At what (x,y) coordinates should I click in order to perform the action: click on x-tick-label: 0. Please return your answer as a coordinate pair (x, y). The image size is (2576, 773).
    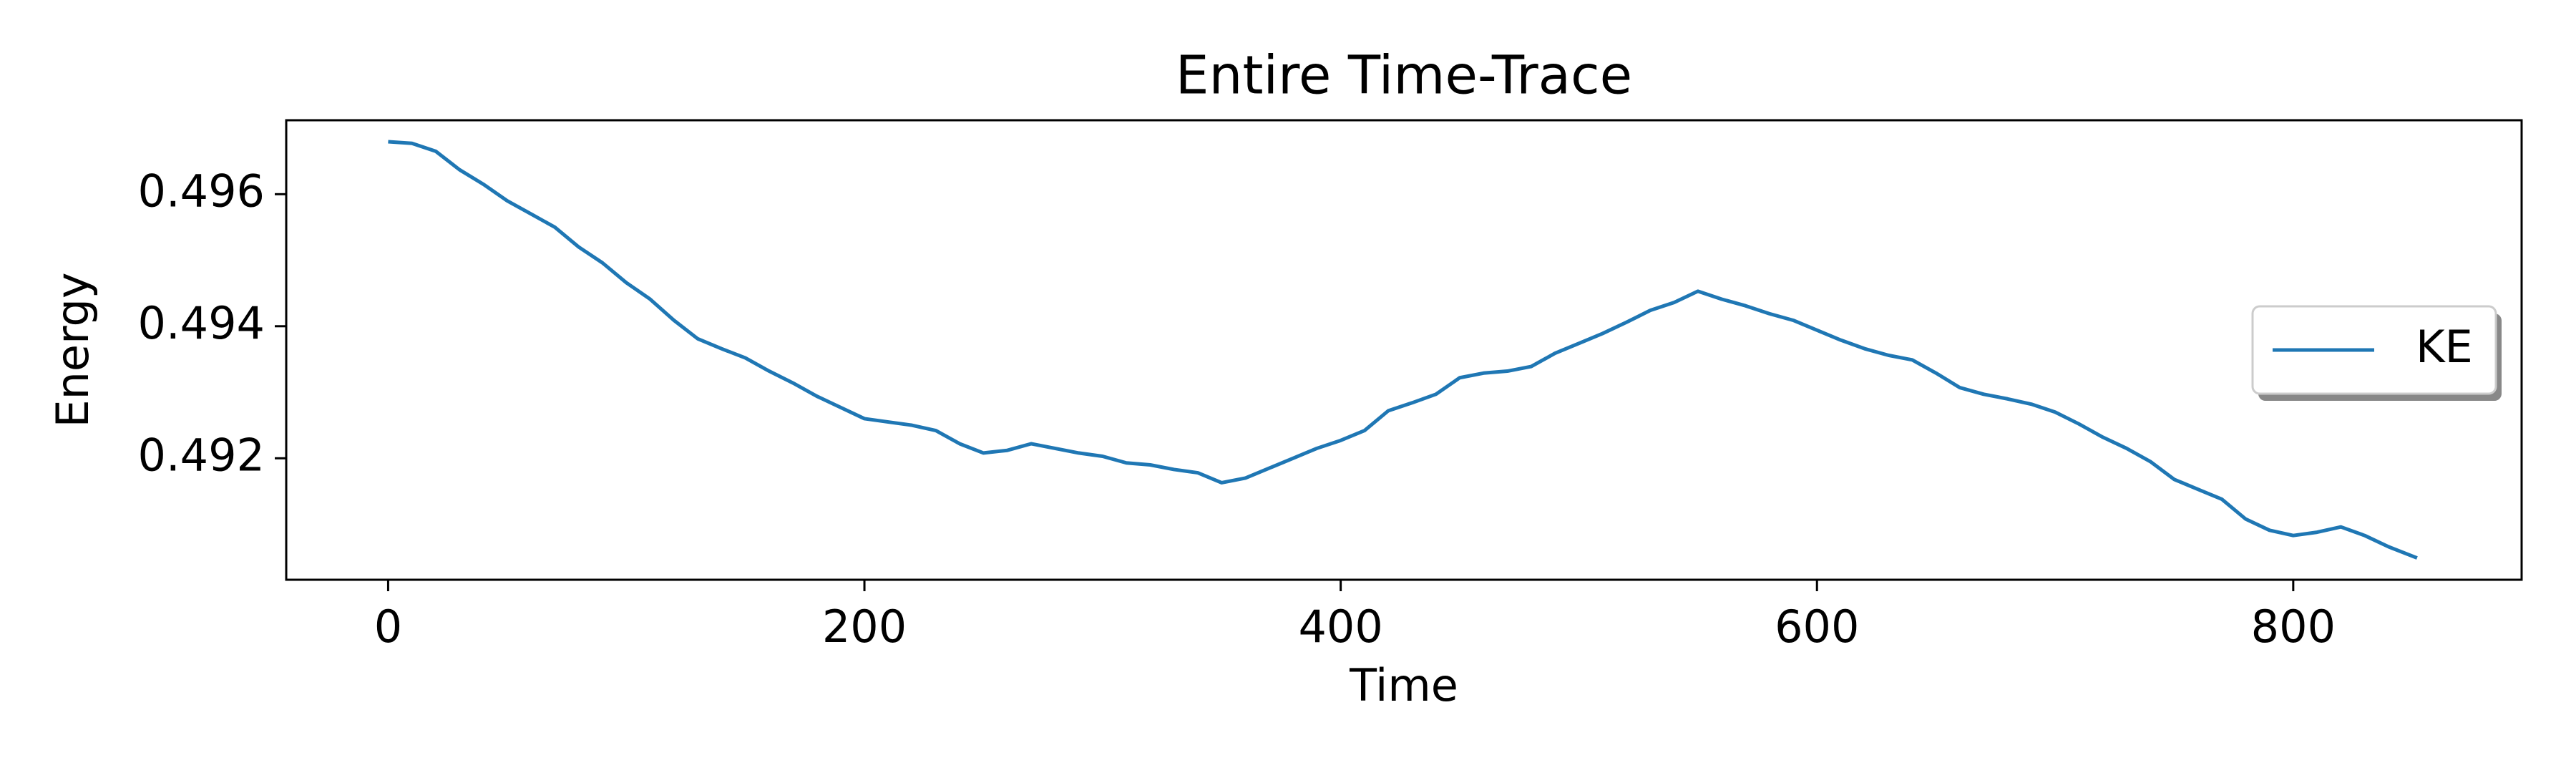
    Looking at the image, I should click on (388, 627).